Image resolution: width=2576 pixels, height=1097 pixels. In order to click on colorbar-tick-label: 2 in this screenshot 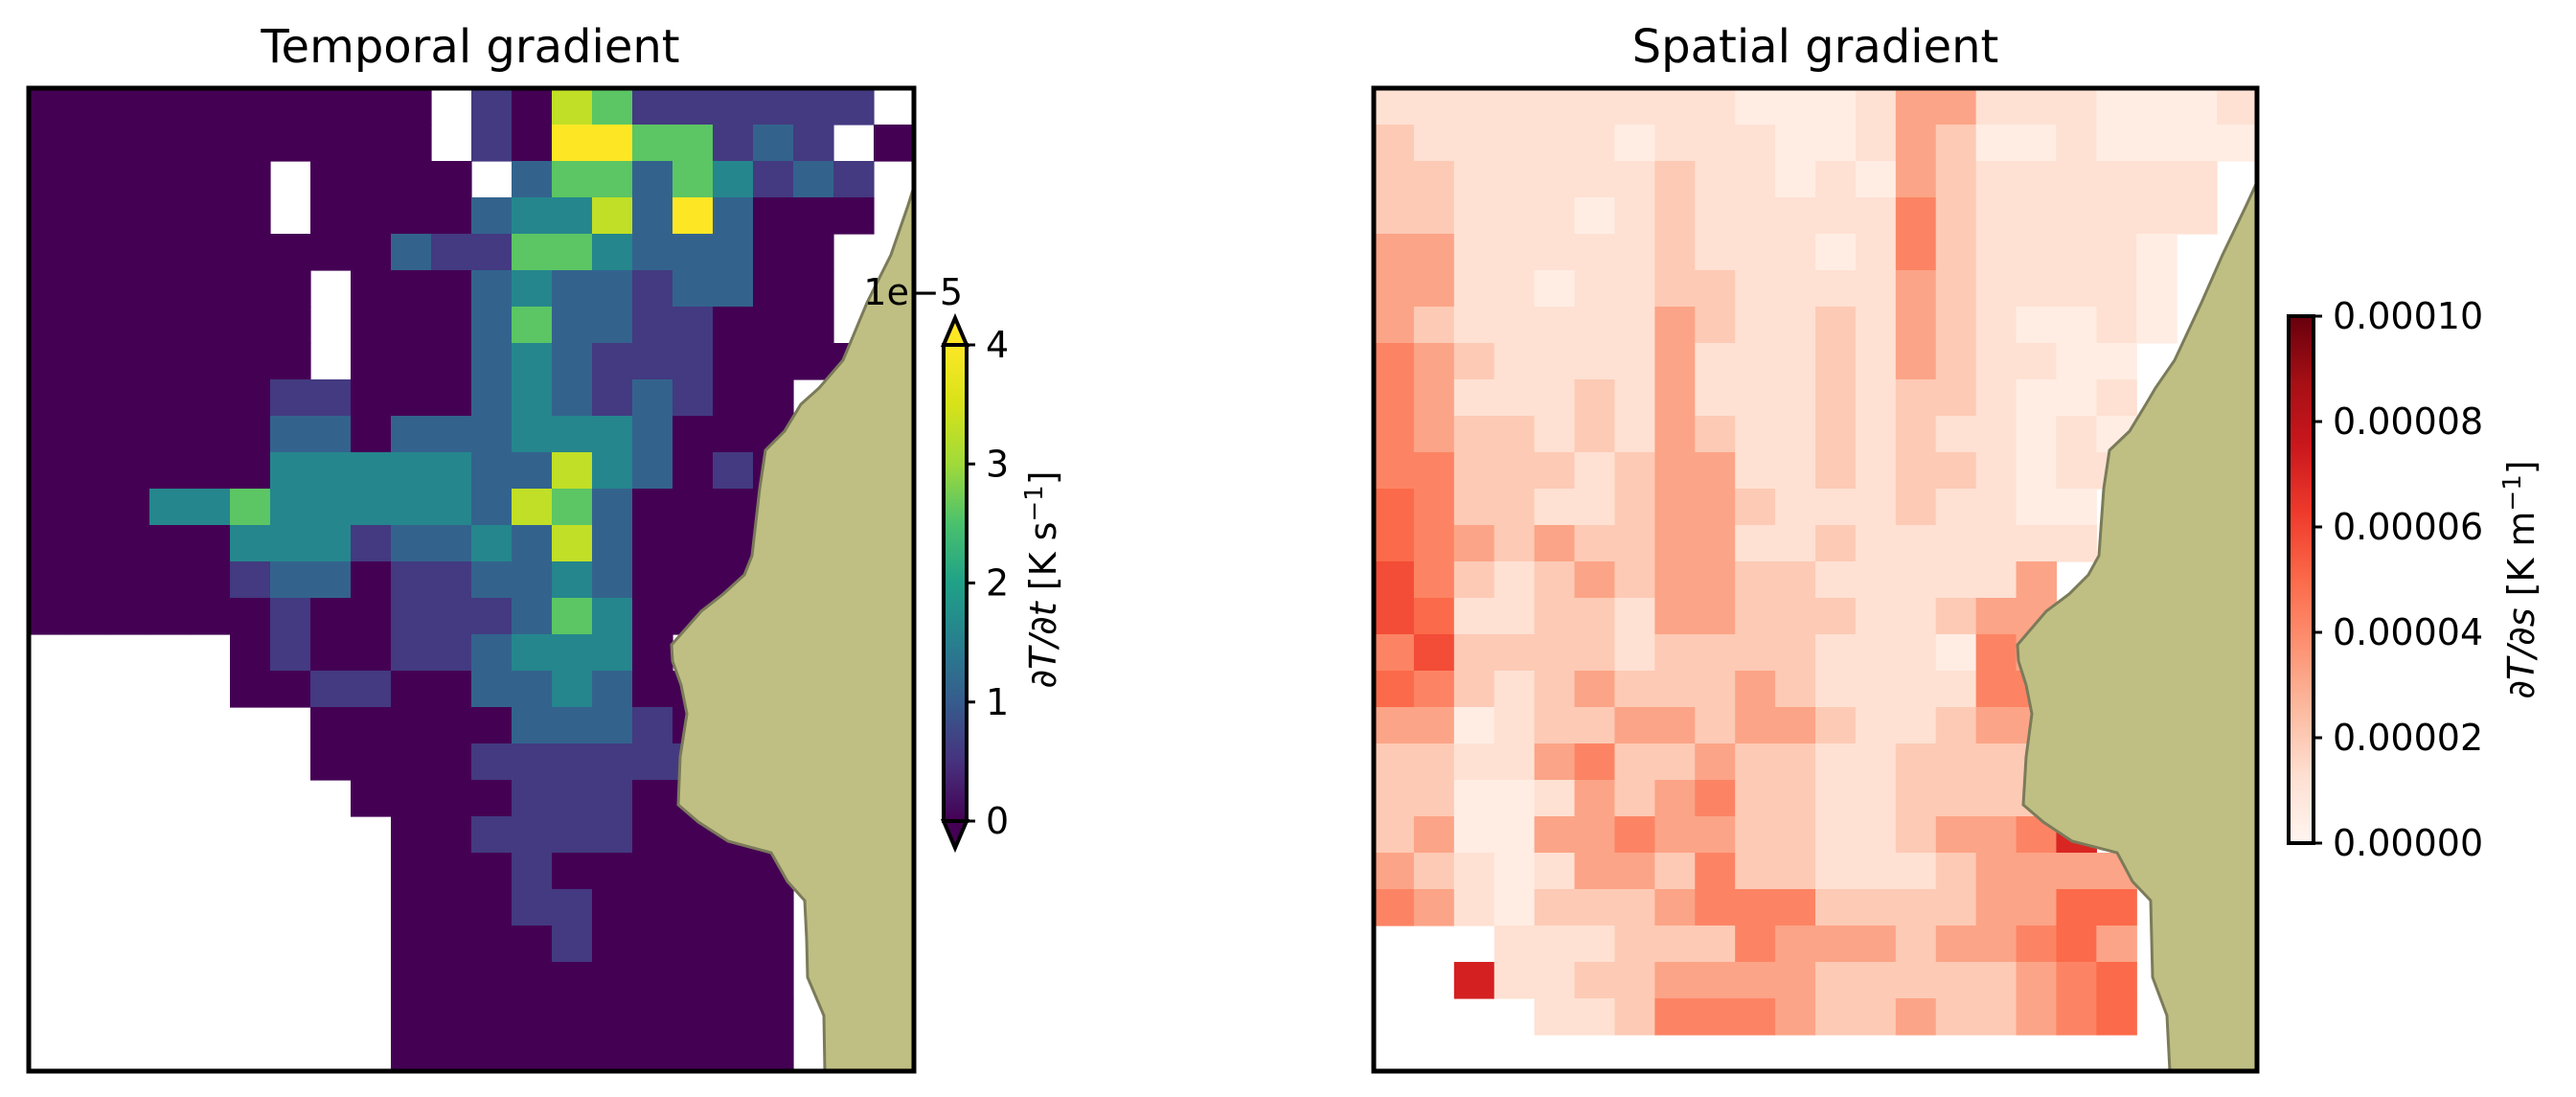, I will do `click(998, 583)`.